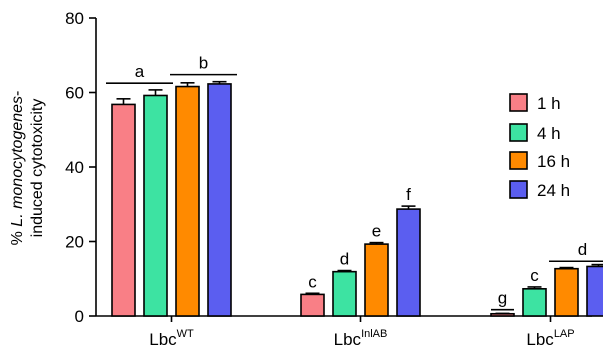  What do you see at coordinates (79, 316) in the screenshot?
I see `y-tick-label: 0` at bounding box center [79, 316].